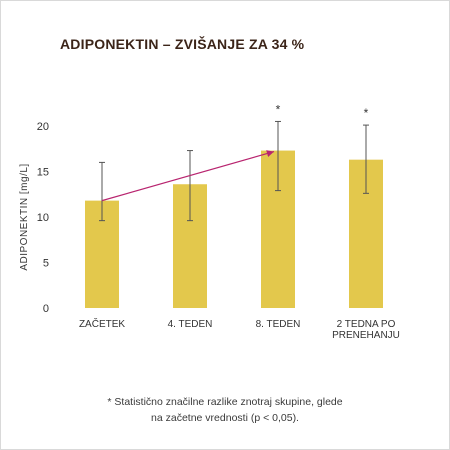 This screenshot has width=450, height=450. Describe the element at coordinates (46, 264) in the screenshot. I see `y-tick-label: 5` at that location.